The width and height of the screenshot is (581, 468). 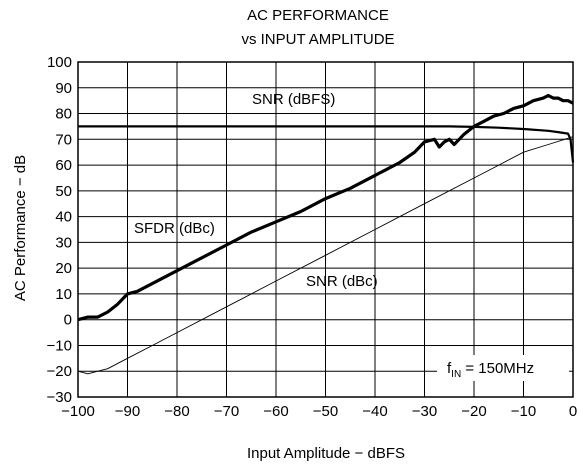 I want to click on y-tick-label: 100, so click(x=59, y=62).